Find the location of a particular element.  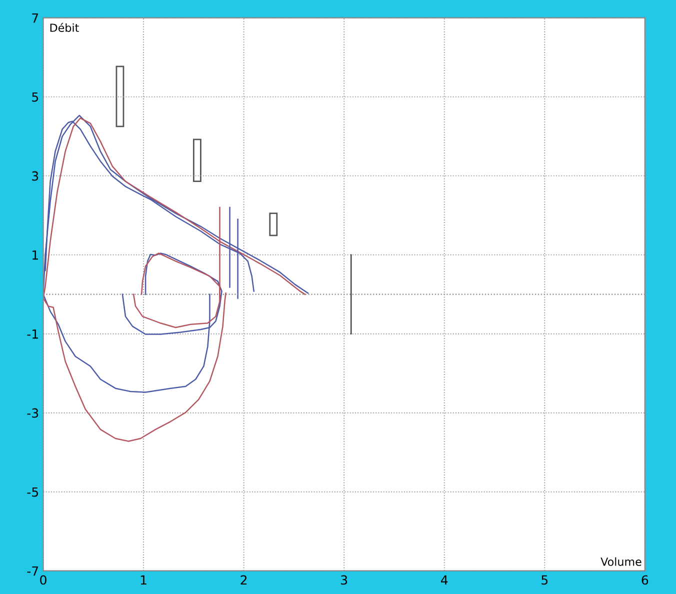

x-tick-label: 2 is located at coordinates (243, 579).